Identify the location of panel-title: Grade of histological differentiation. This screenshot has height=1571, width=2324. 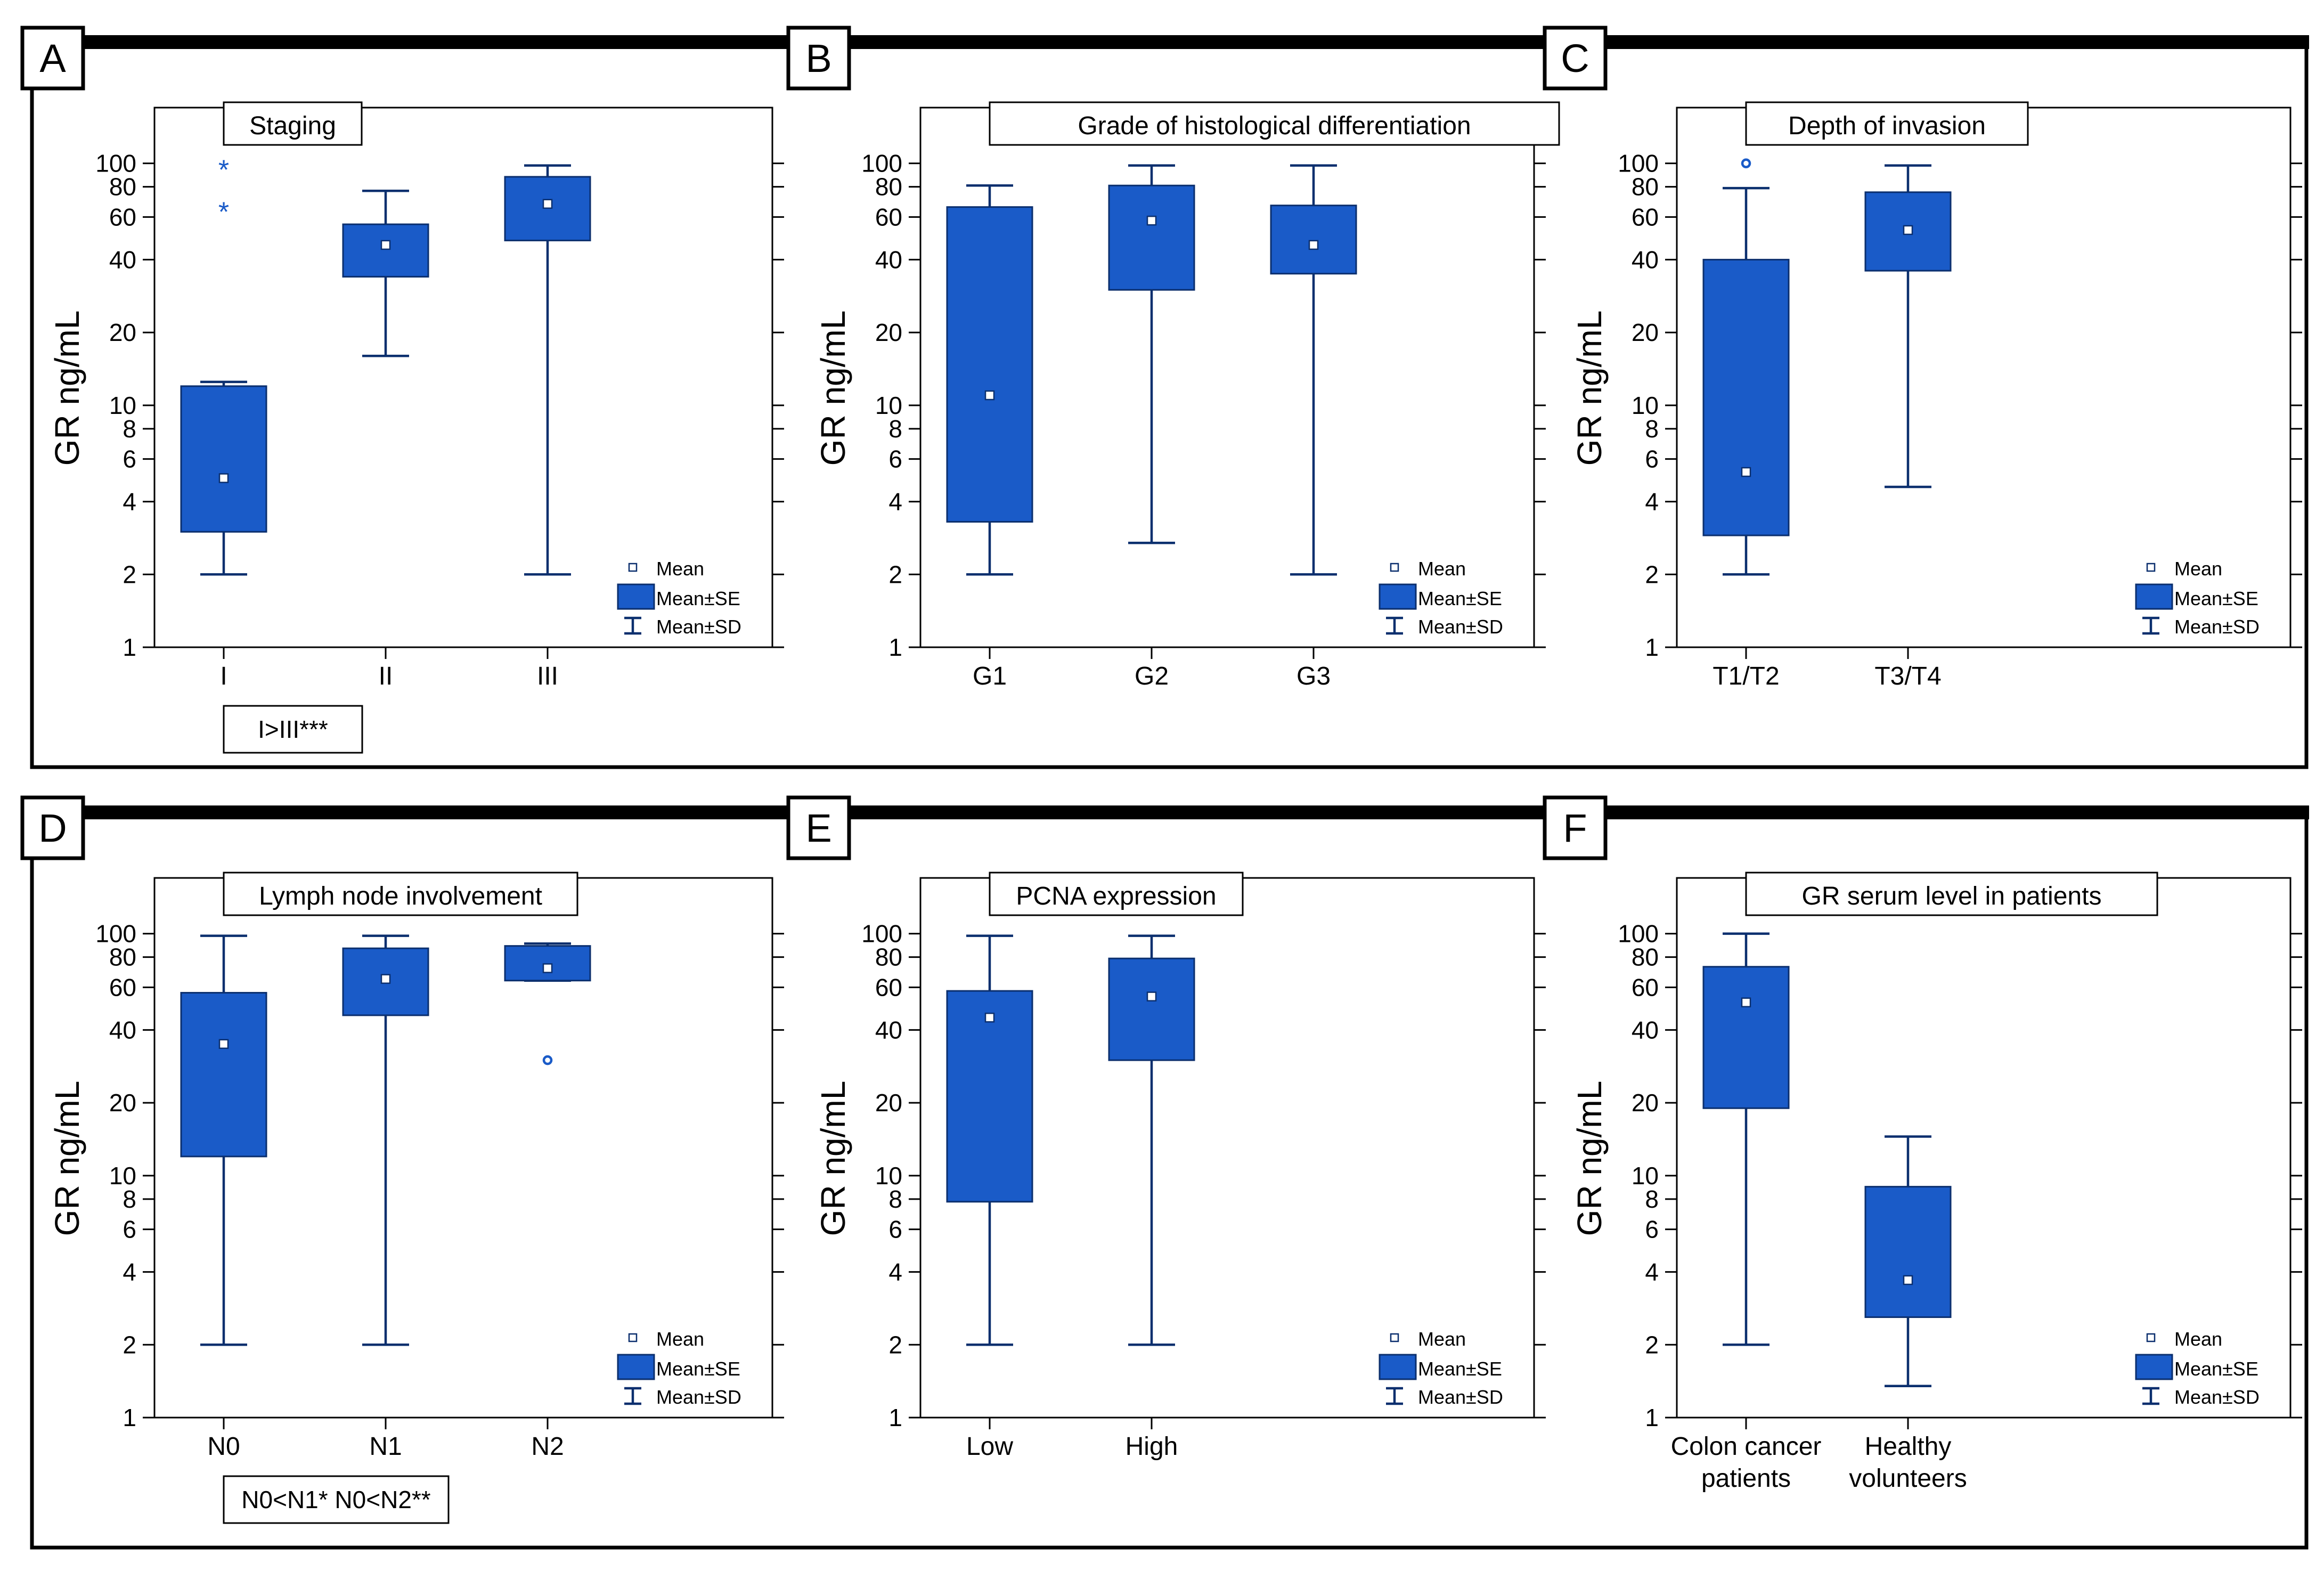
(1274, 126).